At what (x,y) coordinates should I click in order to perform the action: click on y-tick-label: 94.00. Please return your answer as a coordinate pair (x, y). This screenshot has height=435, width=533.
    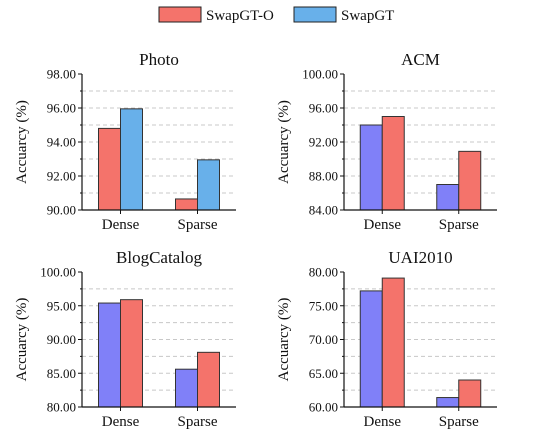
    Looking at the image, I should click on (61, 142).